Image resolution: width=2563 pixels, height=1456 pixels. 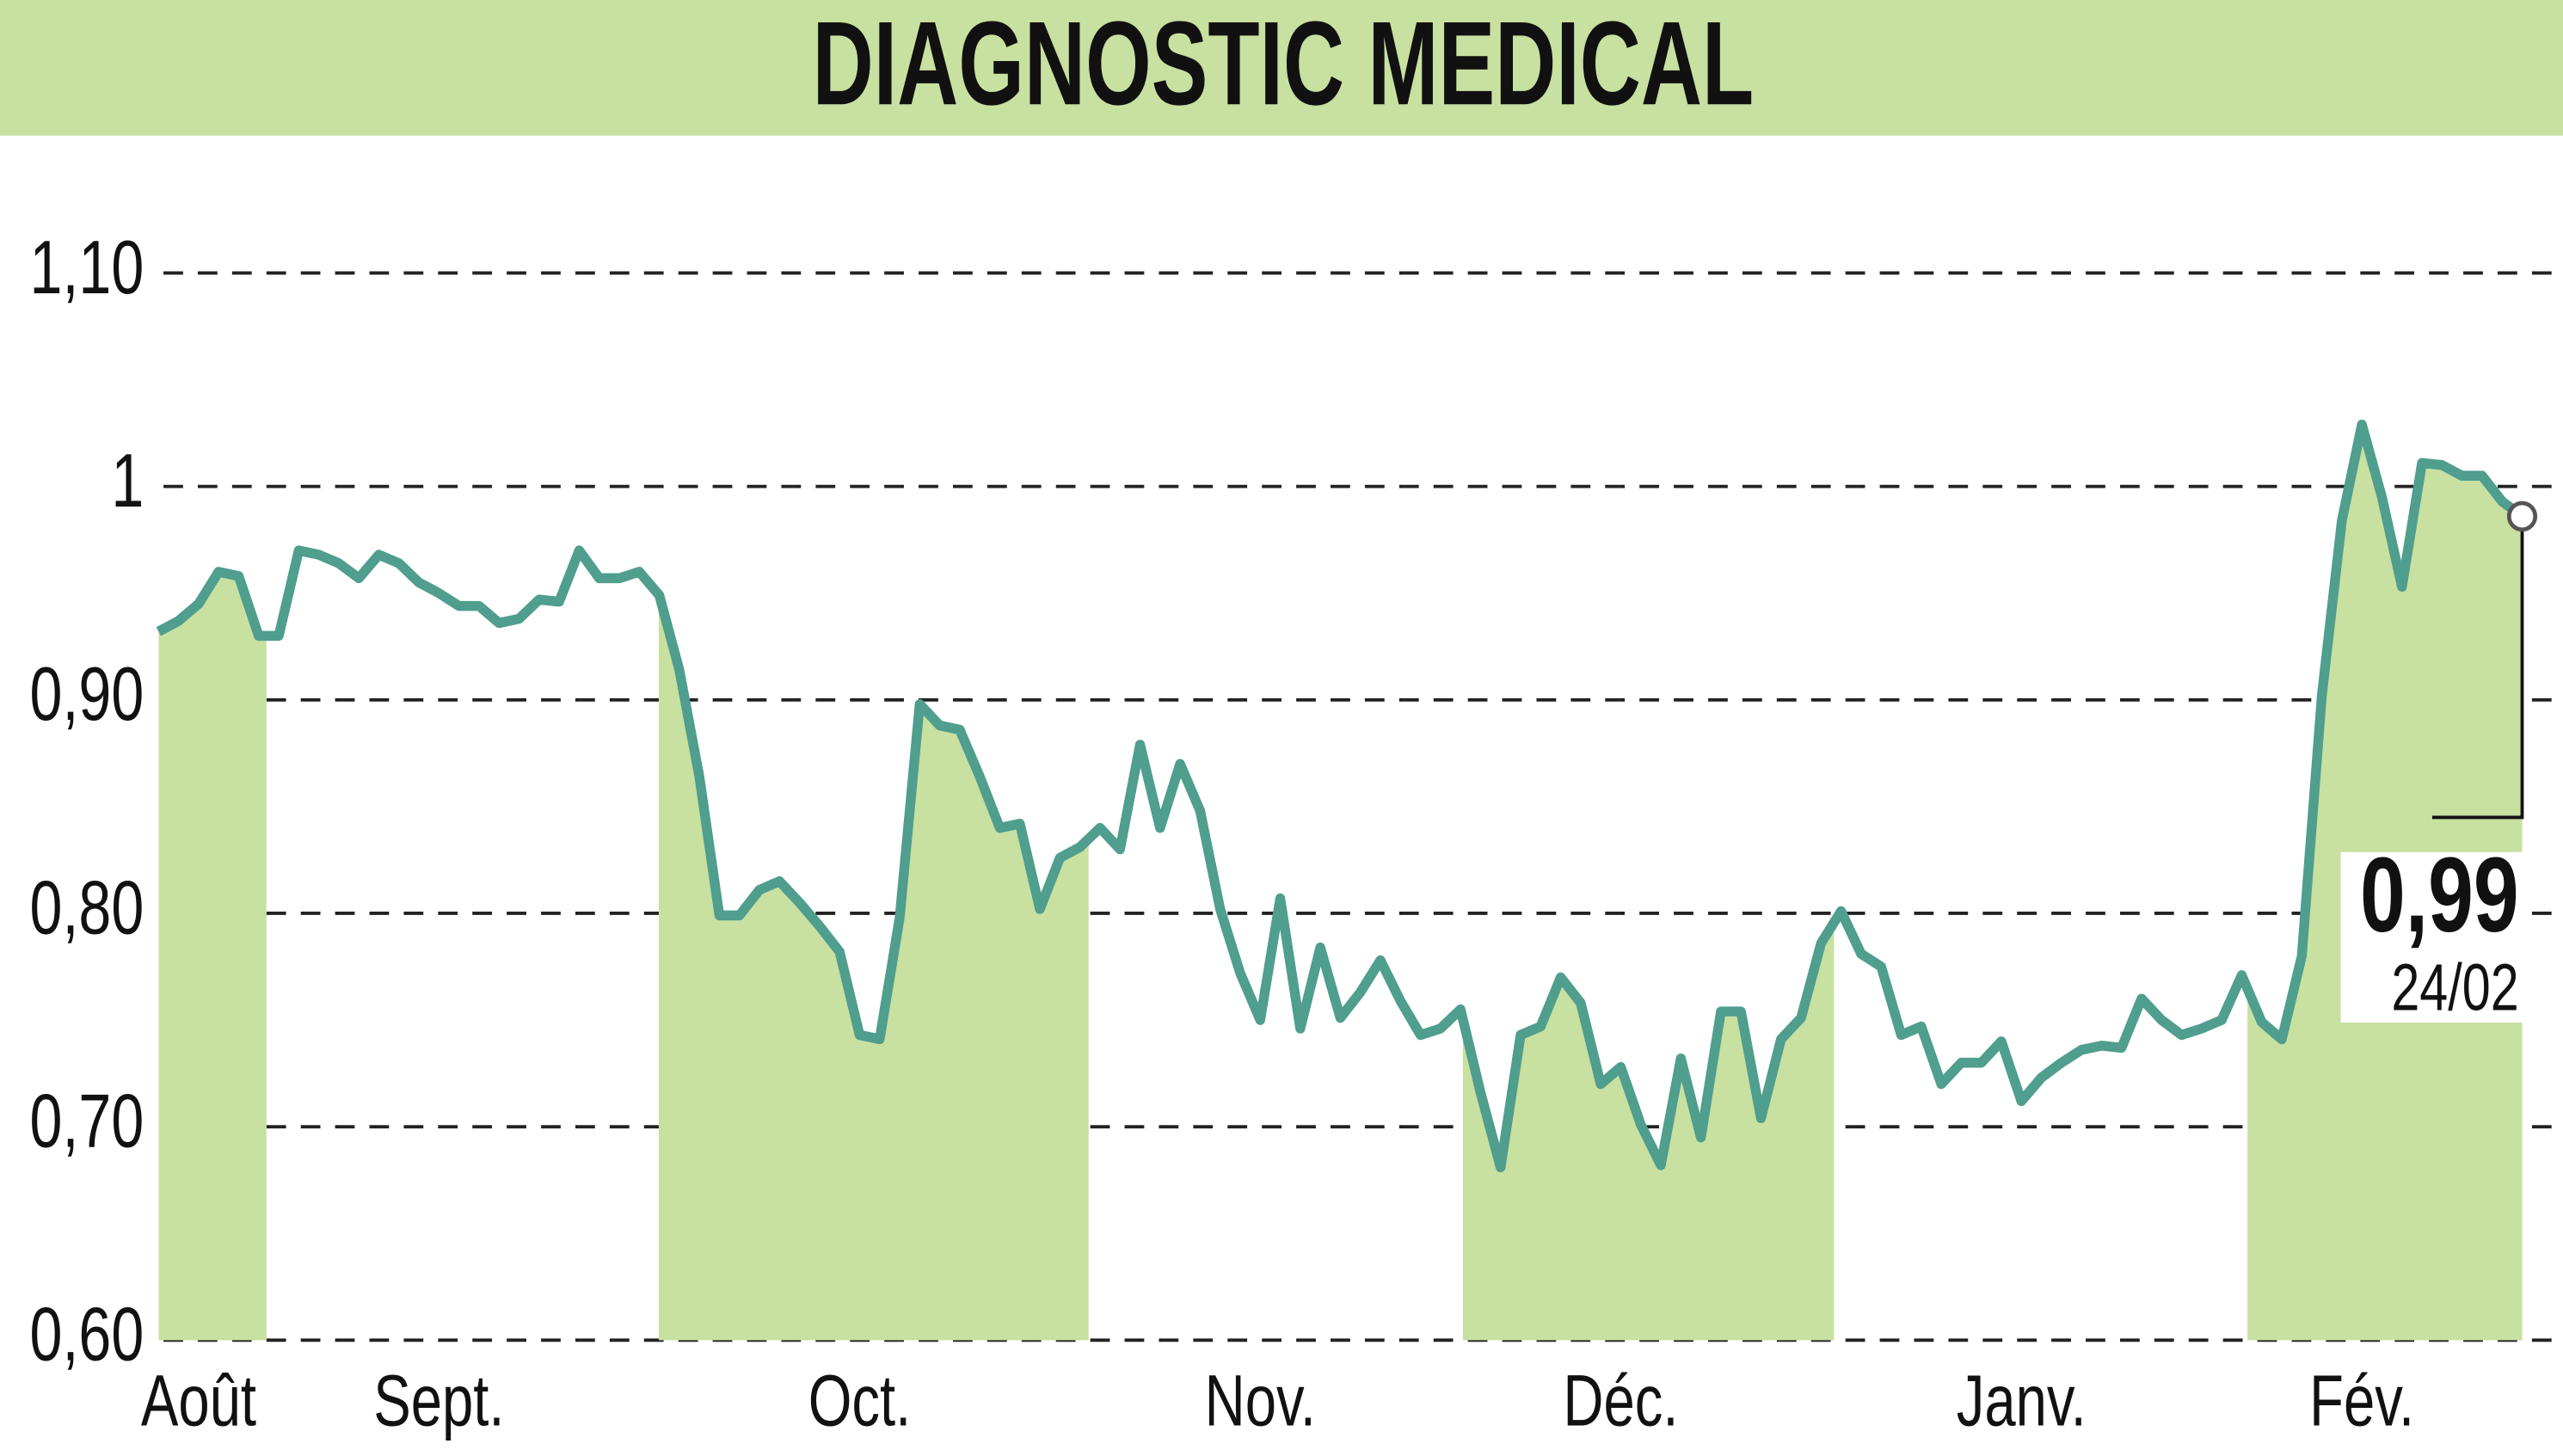 I want to click on x-tick-label: Août, so click(x=198, y=1402).